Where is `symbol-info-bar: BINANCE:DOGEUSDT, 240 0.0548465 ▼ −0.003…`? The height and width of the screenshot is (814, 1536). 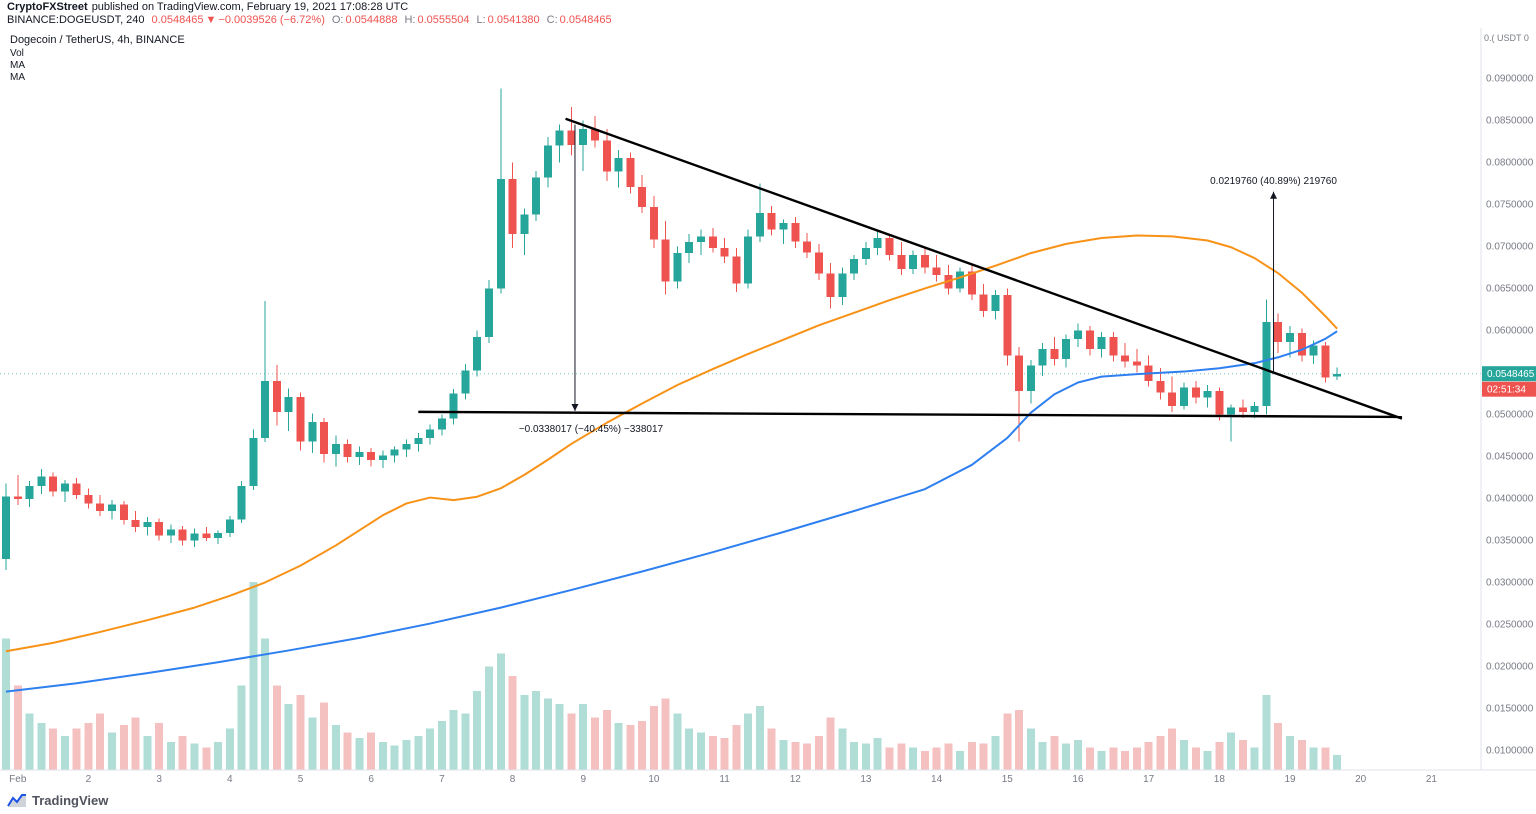 symbol-info-bar: BINANCE:DOGEUSDT, 240 0.0548465 ▼ −0.003… is located at coordinates (309, 20).